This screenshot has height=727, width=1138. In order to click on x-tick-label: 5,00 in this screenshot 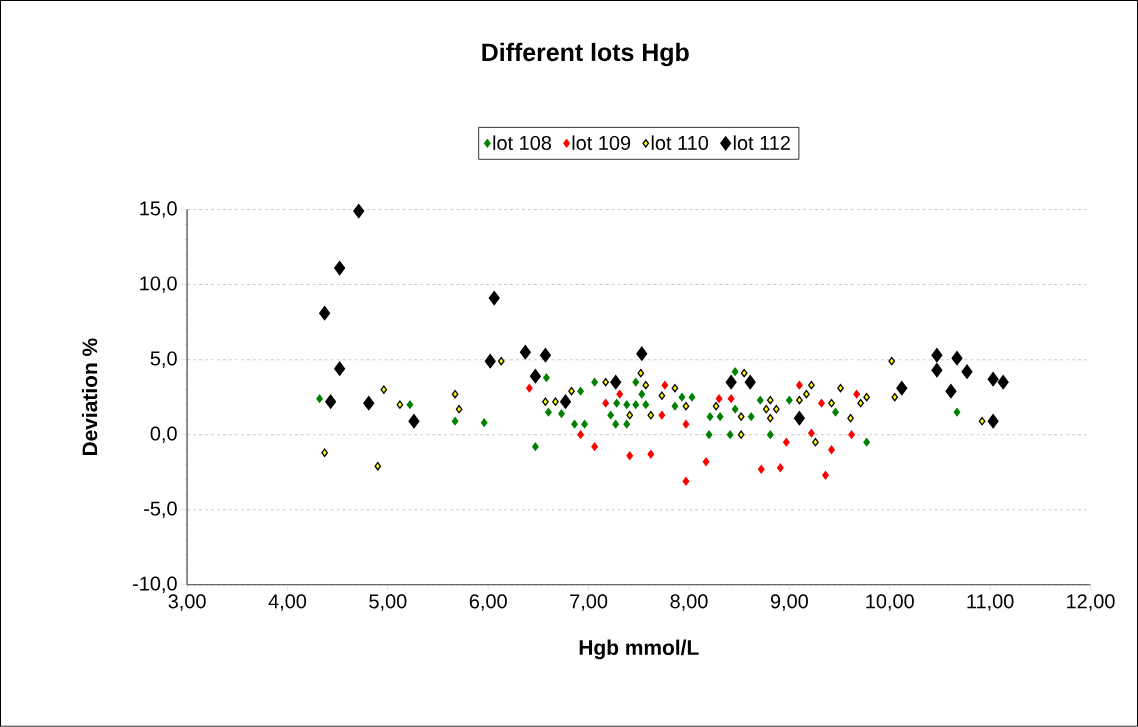, I will do `click(388, 602)`.